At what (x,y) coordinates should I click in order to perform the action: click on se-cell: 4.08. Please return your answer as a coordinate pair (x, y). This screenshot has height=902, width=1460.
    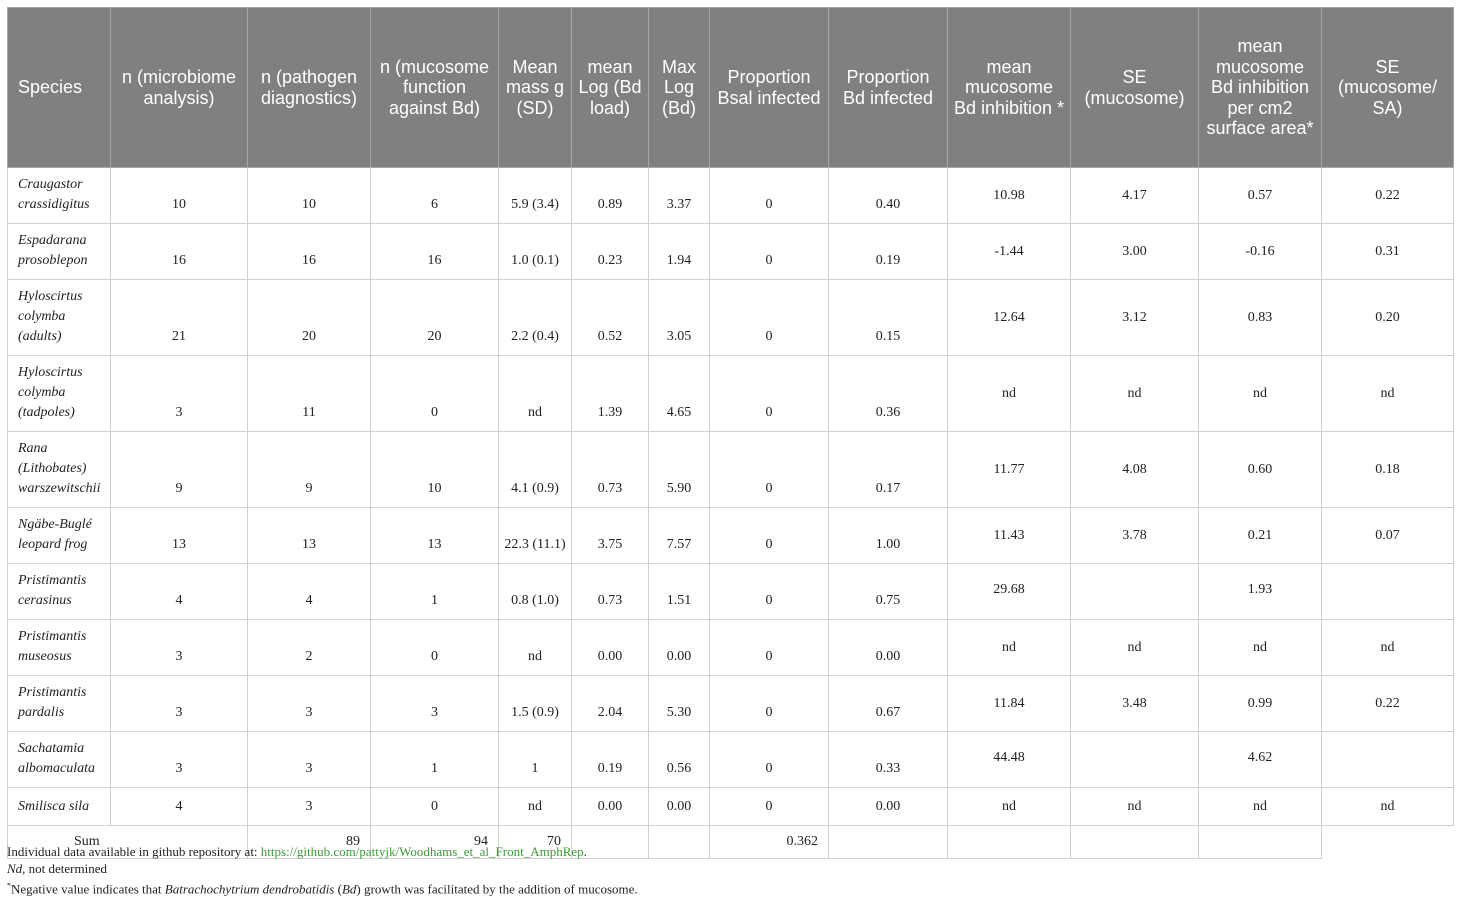
    Looking at the image, I should click on (1134, 469).